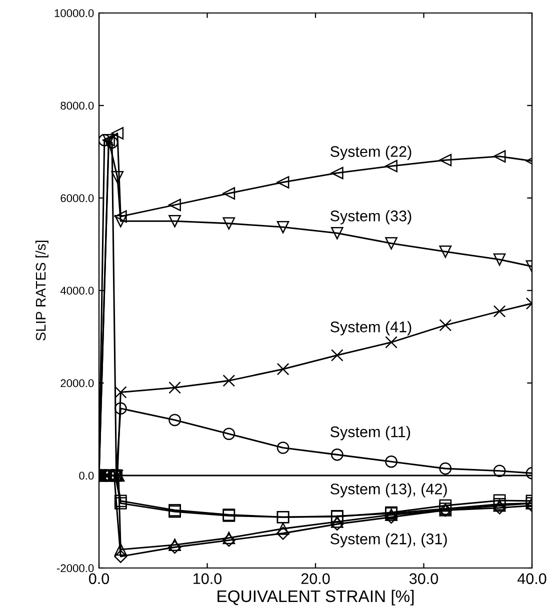 The width and height of the screenshot is (553, 615). I want to click on y-tick-label: 8000.0, so click(77, 106).